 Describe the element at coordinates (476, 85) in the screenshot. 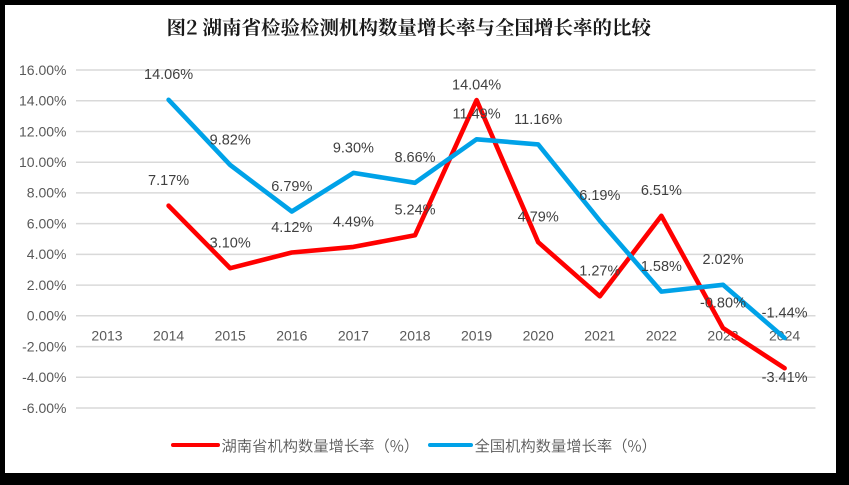

I see `svg-text: 14.04%` at that location.